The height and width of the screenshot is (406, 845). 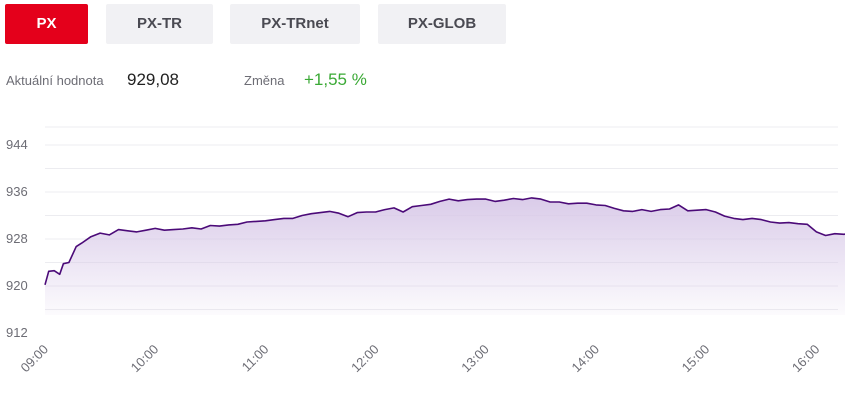 I want to click on y-tick-label: 928, so click(x=17, y=238).